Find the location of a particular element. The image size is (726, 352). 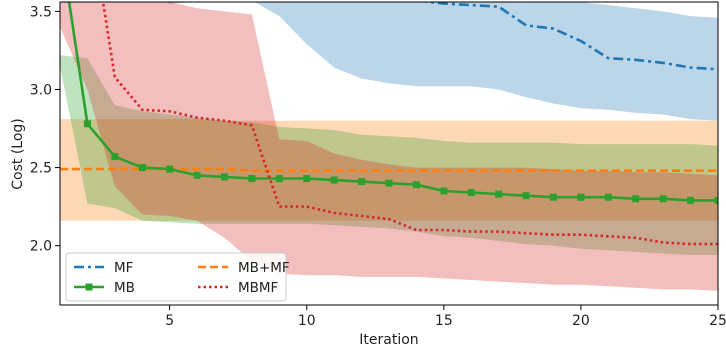

legend-label-mf: MF is located at coordinates (123, 268).